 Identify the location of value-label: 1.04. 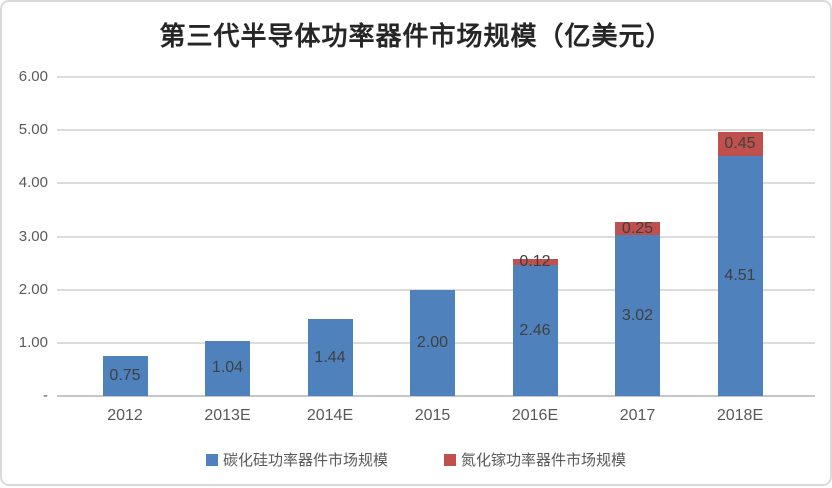
(227, 368).